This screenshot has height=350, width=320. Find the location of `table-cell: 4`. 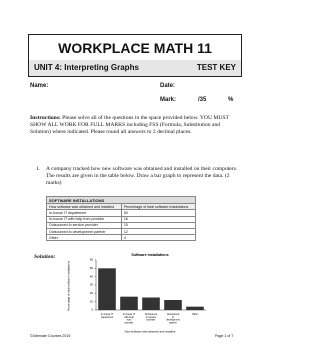

table-cell: 4 is located at coordinates (158, 238).